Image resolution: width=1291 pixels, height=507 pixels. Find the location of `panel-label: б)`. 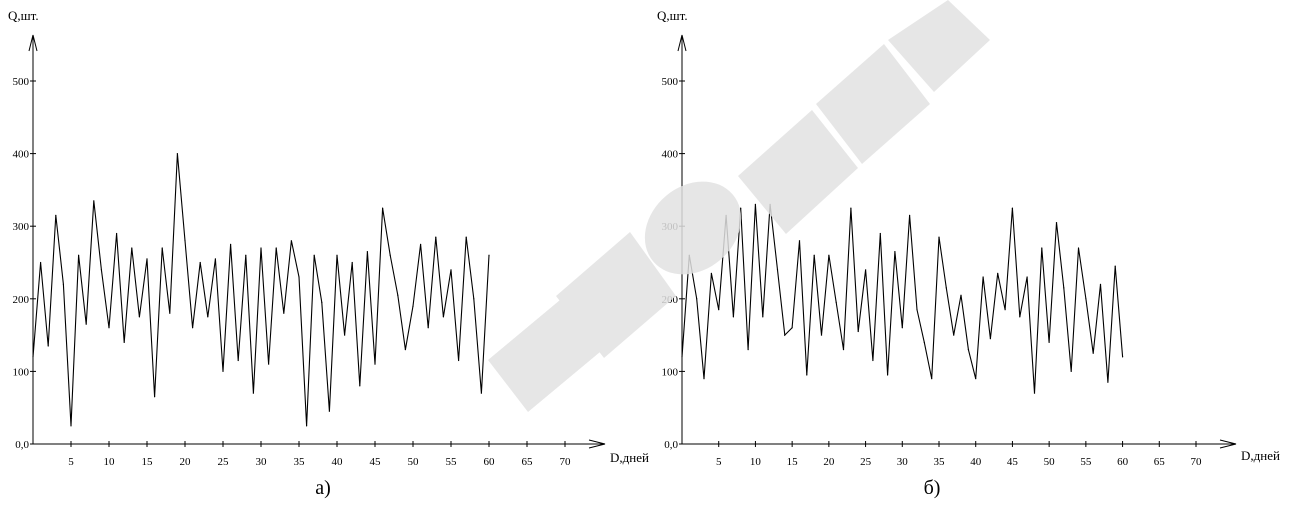

panel-label: б) is located at coordinates (932, 488).